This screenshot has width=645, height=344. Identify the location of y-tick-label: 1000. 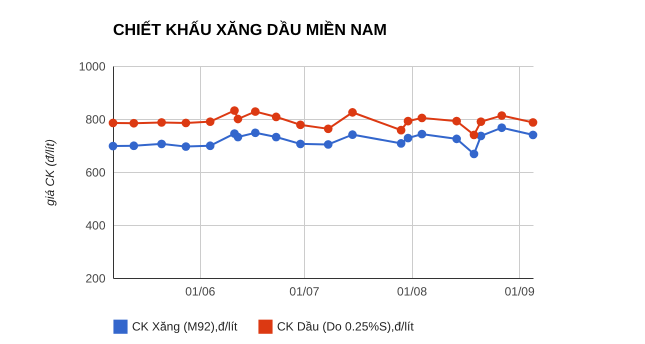
(92, 67).